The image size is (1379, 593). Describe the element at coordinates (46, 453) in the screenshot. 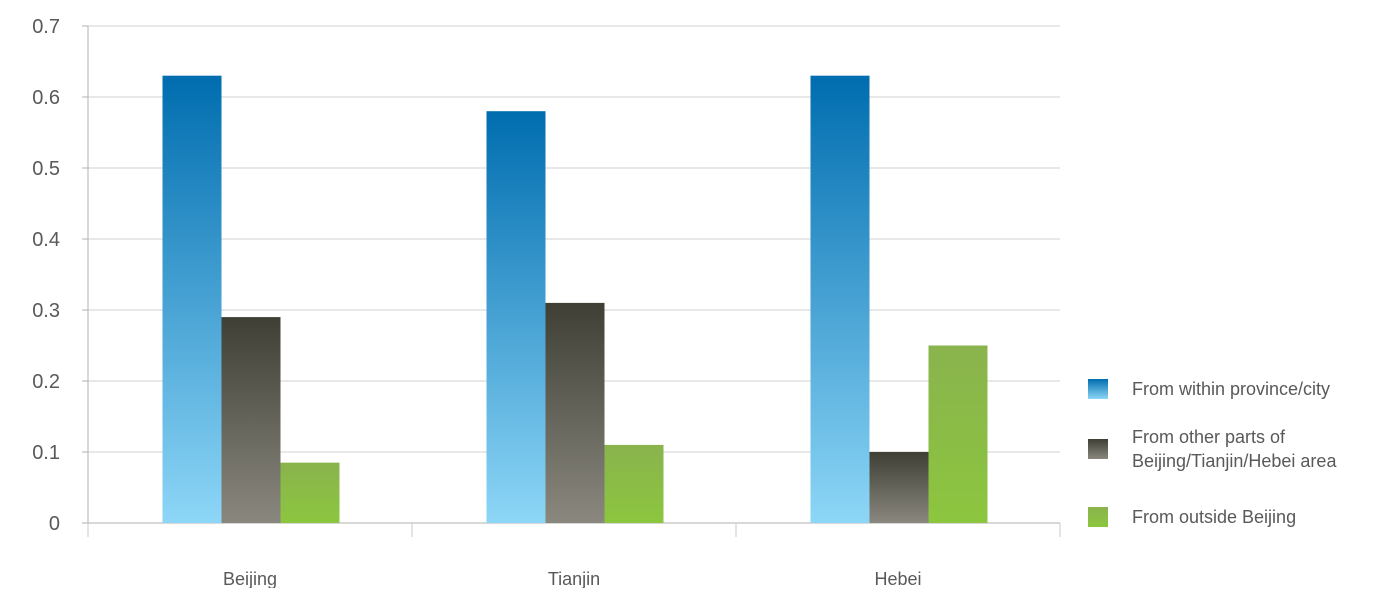

I see `y-tick-label: 0.1` at that location.